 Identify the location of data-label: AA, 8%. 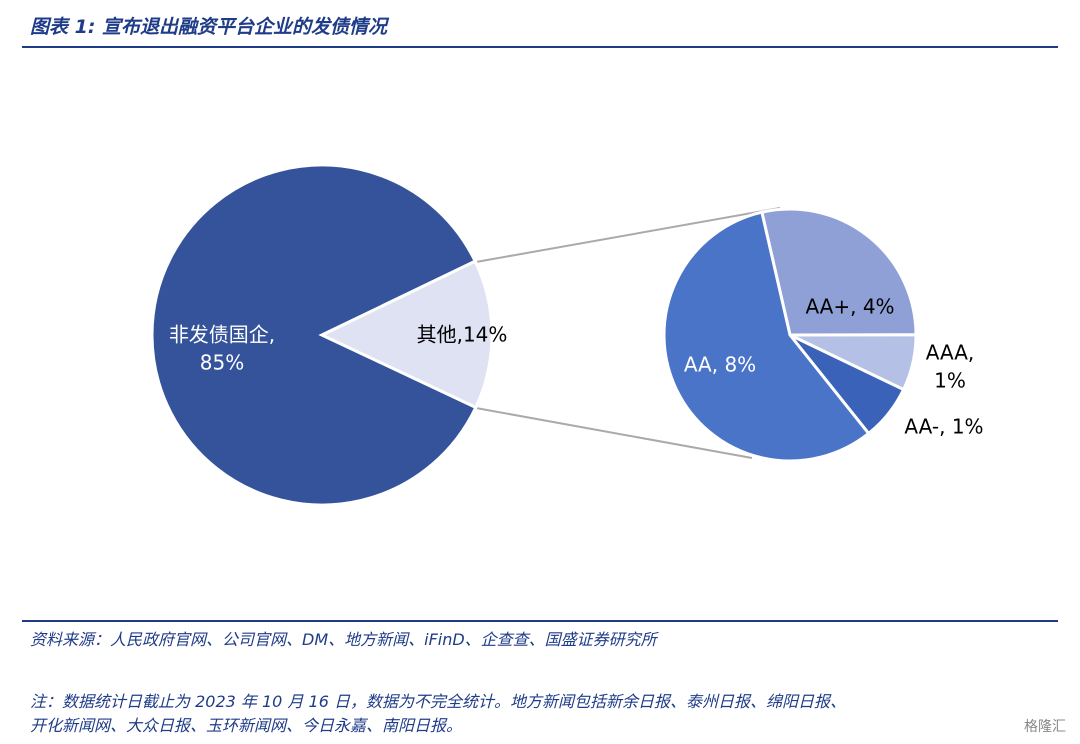
(720, 365).